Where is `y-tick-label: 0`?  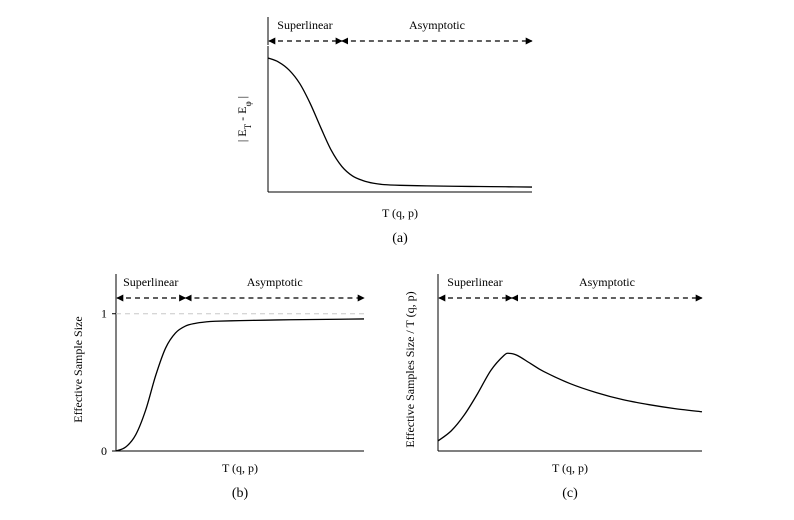 y-tick-label: 0 is located at coordinates (104, 451).